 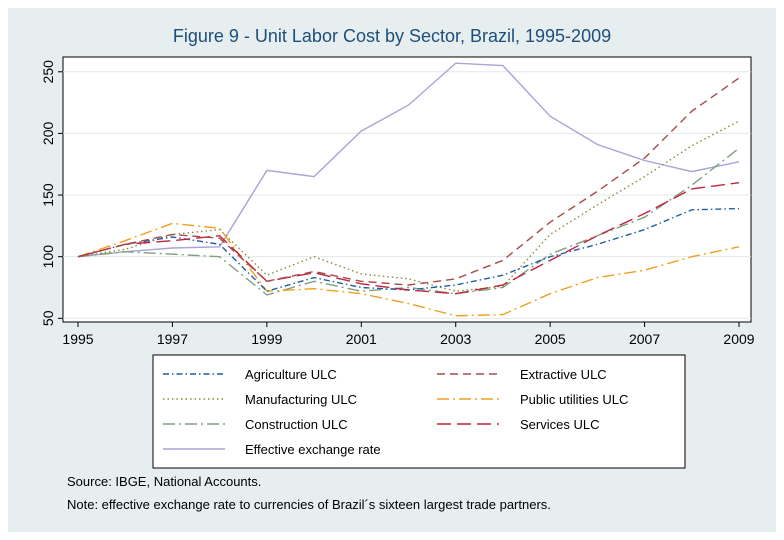 What do you see at coordinates (408, 269) in the screenshot?
I see `series-line-public-utilities-ulc` at bounding box center [408, 269].